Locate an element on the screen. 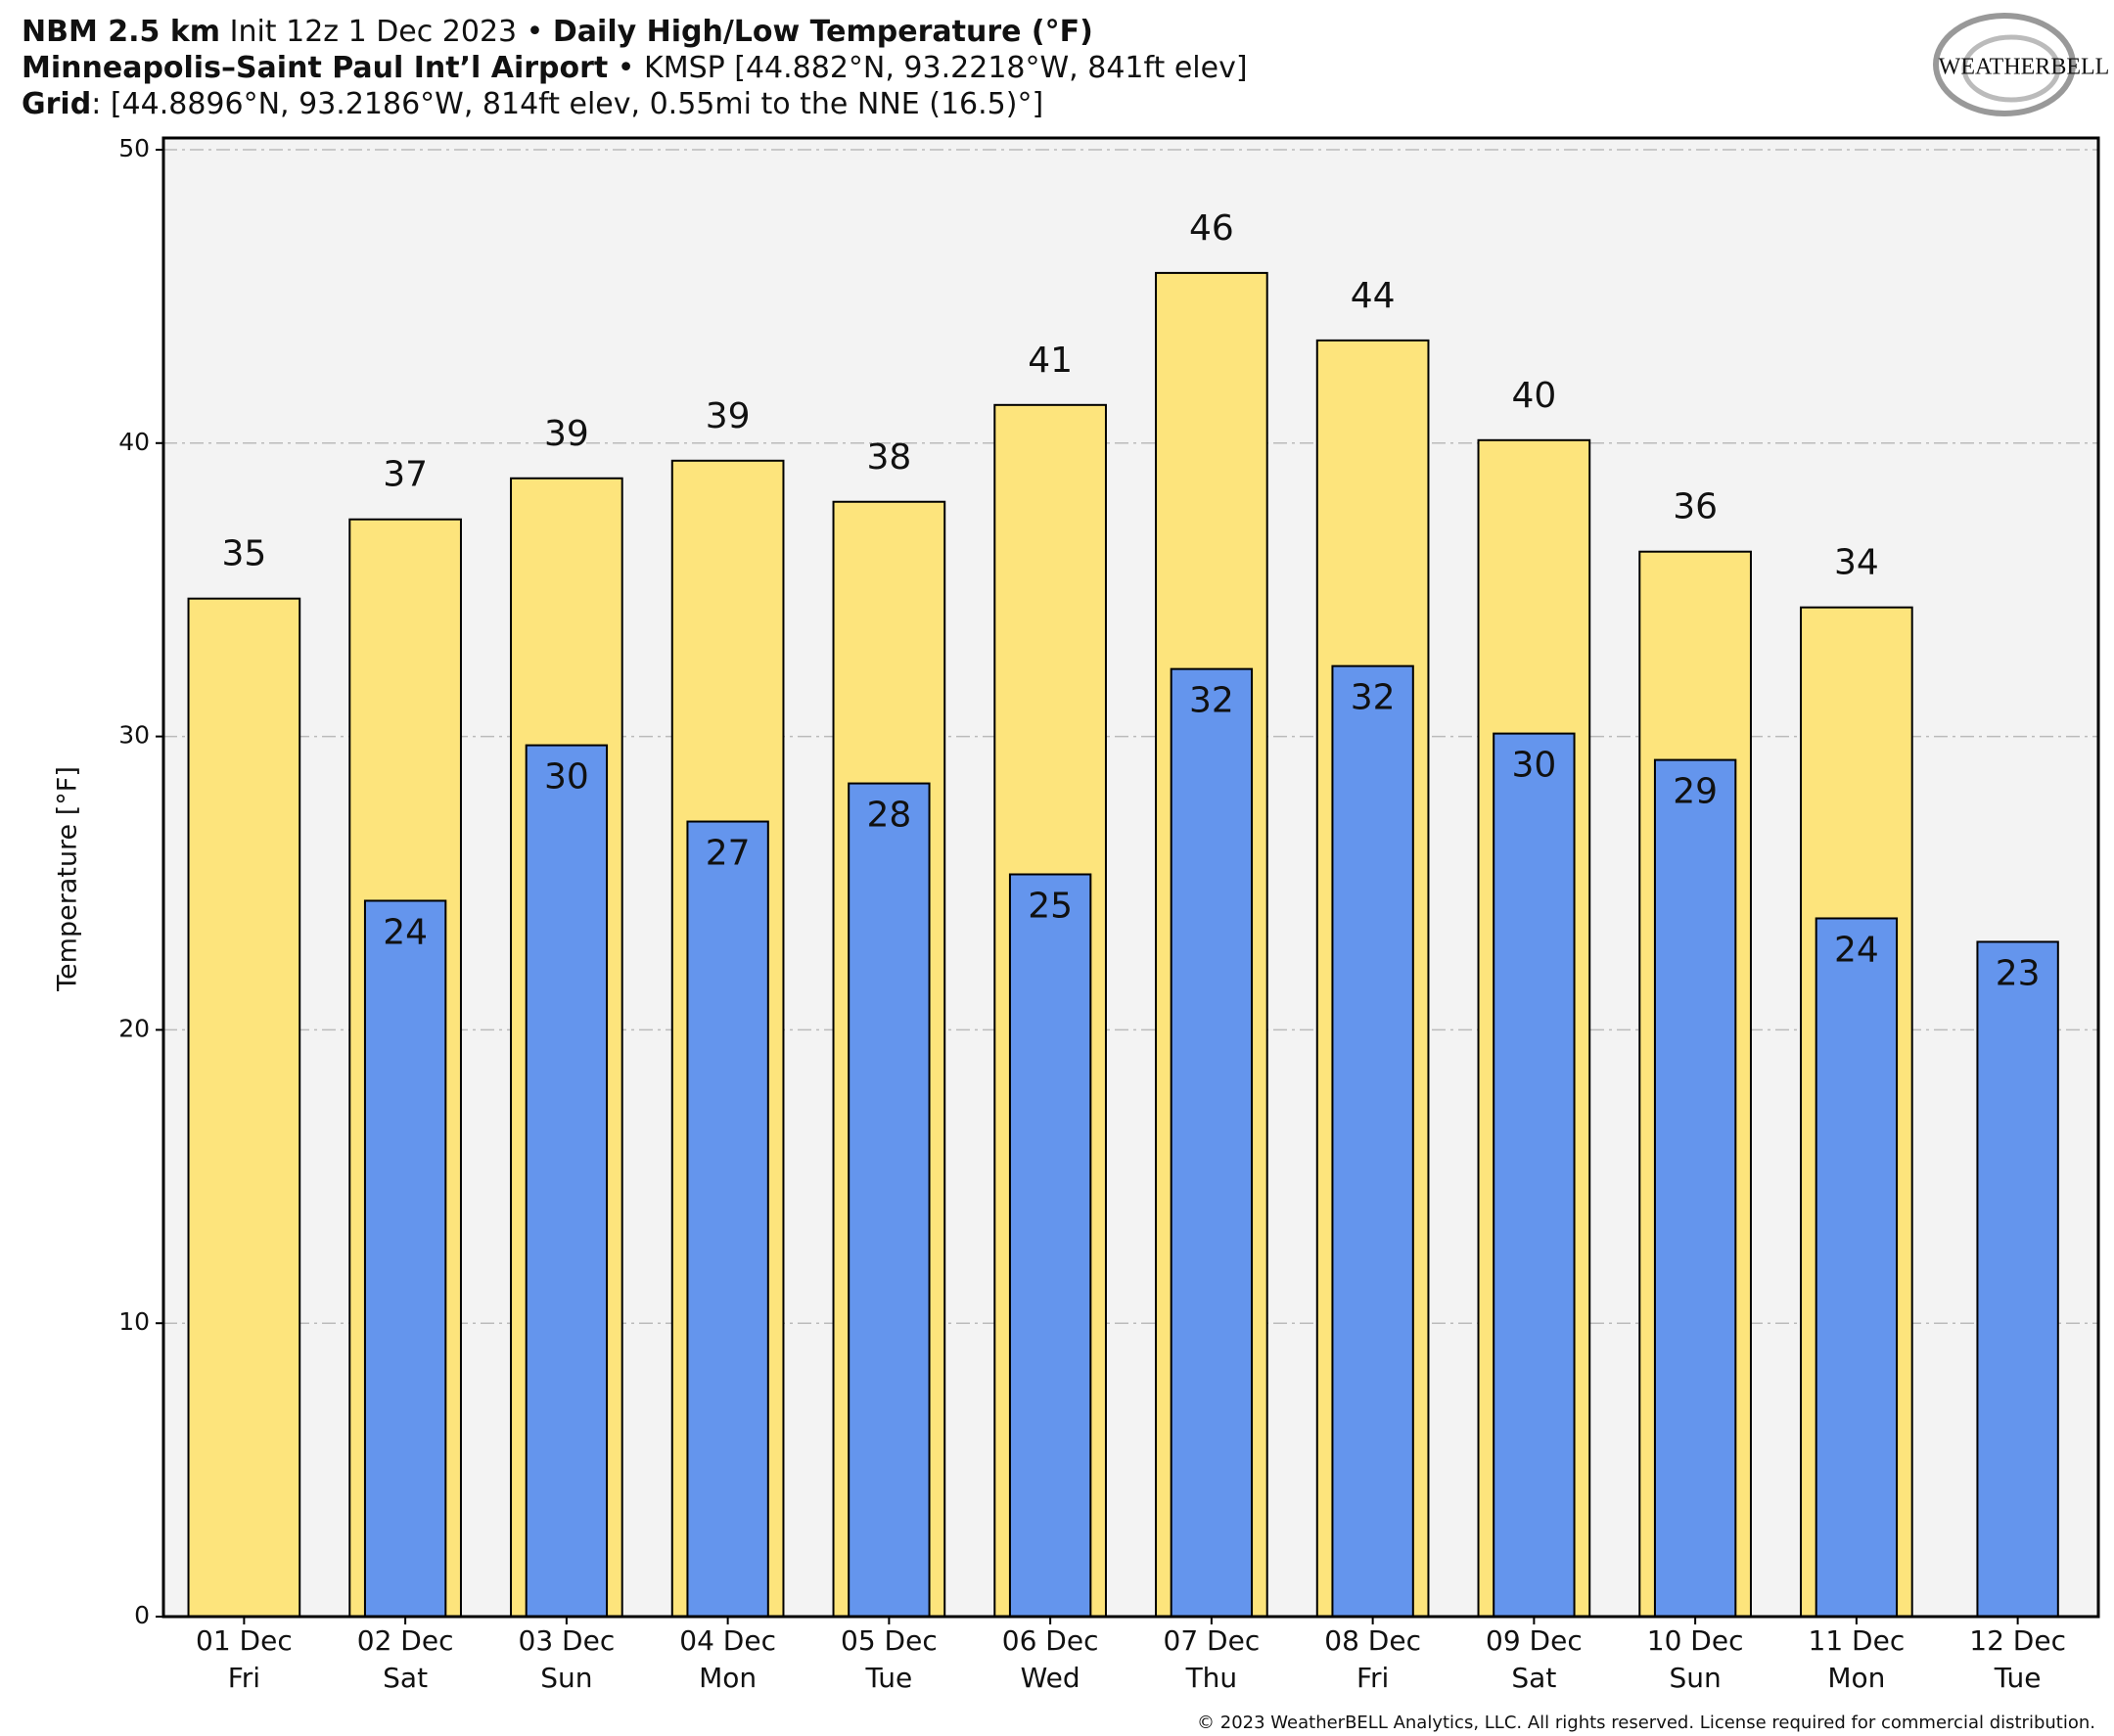 The image size is (2114, 1736). title-product: Daily High/Low Temperature (°F) is located at coordinates (823, 32).